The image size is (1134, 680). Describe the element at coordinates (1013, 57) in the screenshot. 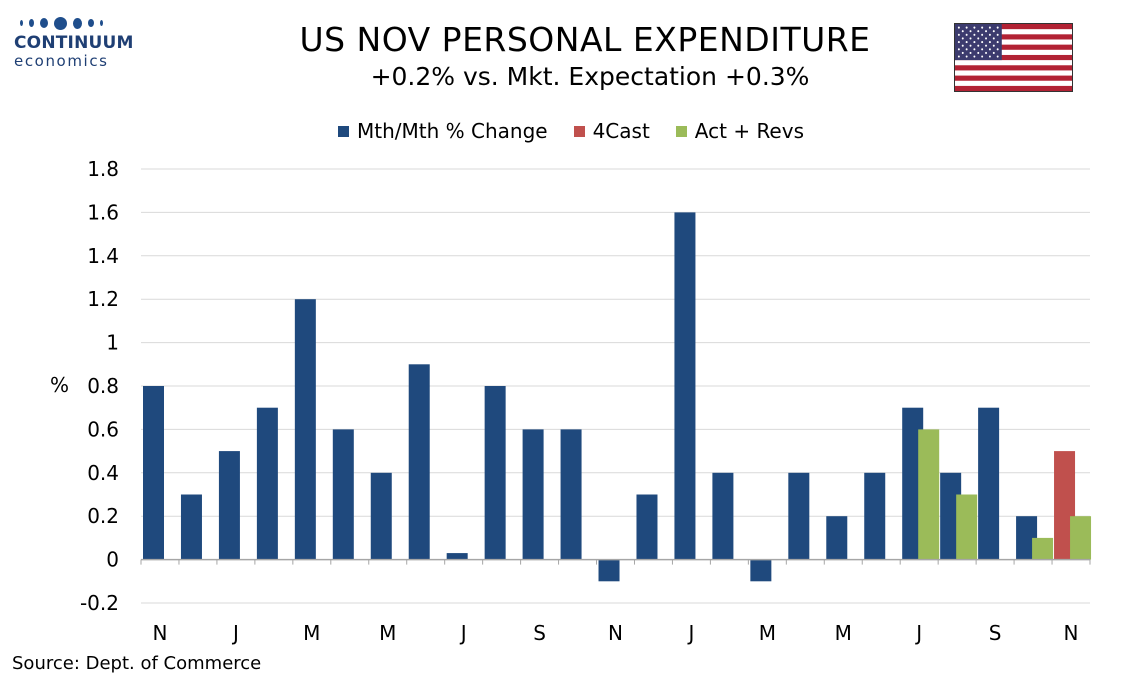

I see `us-flag-icon` at that location.